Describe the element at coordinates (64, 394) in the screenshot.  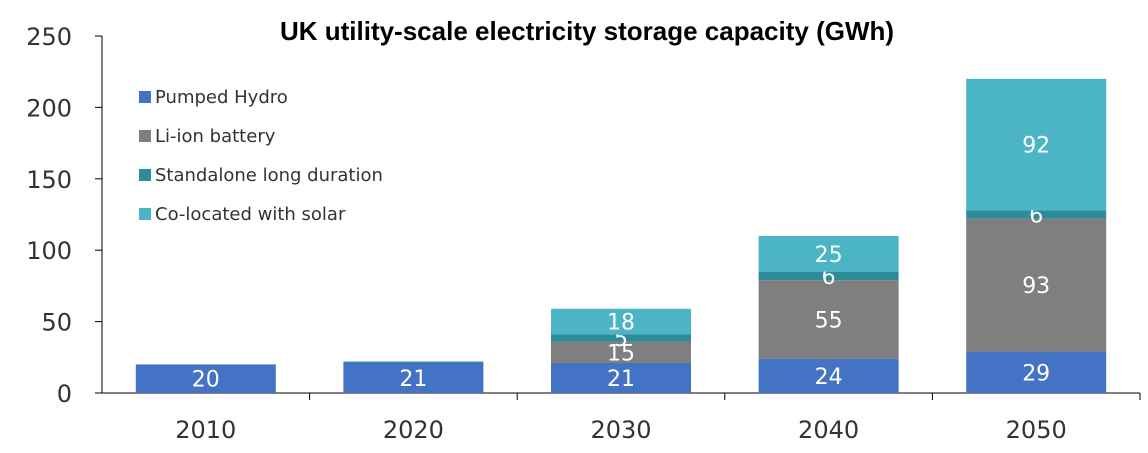
I see `y-tick-label: 0` at that location.